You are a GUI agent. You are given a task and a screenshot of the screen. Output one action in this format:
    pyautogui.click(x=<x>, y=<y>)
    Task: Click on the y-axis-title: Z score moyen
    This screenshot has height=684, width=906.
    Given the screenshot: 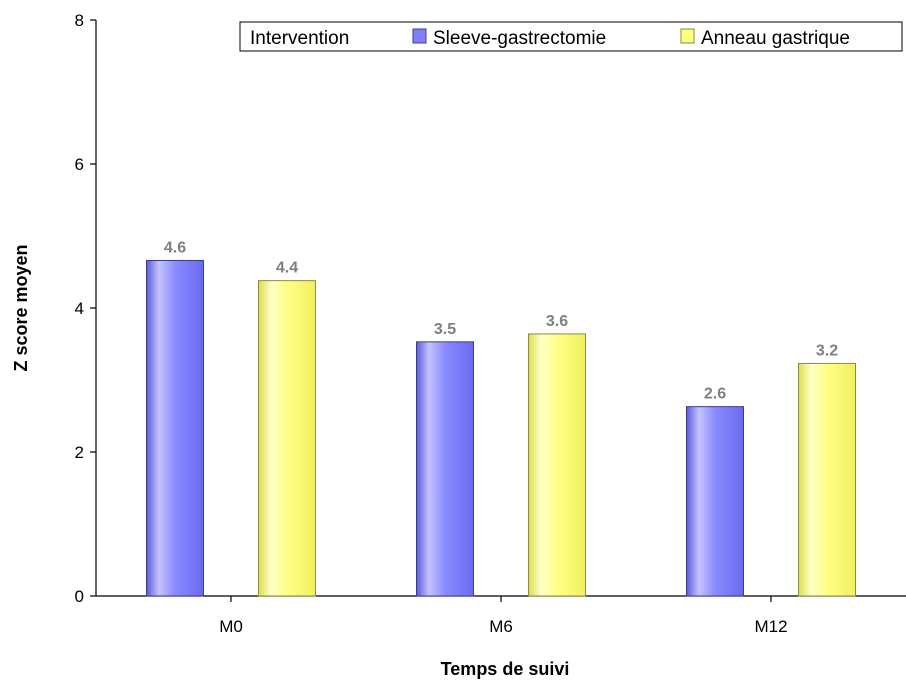 What is the action you would take?
    pyautogui.click(x=21, y=307)
    